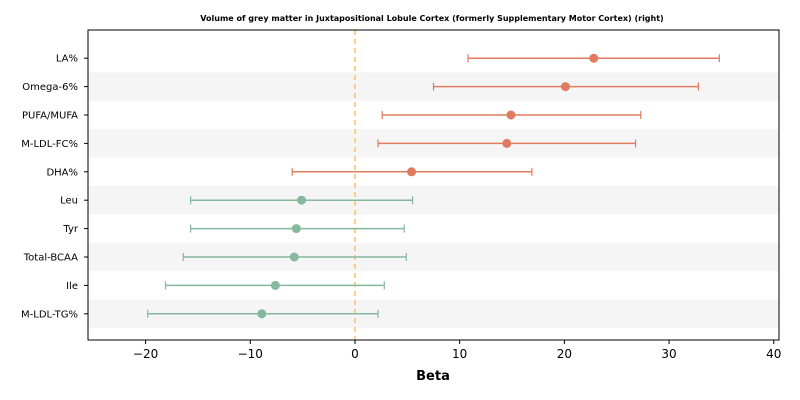 The width and height of the screenshot is (800, 400). I want to click on x-axis: −20 −10 0 10 20 30 40, so click(457, 350).